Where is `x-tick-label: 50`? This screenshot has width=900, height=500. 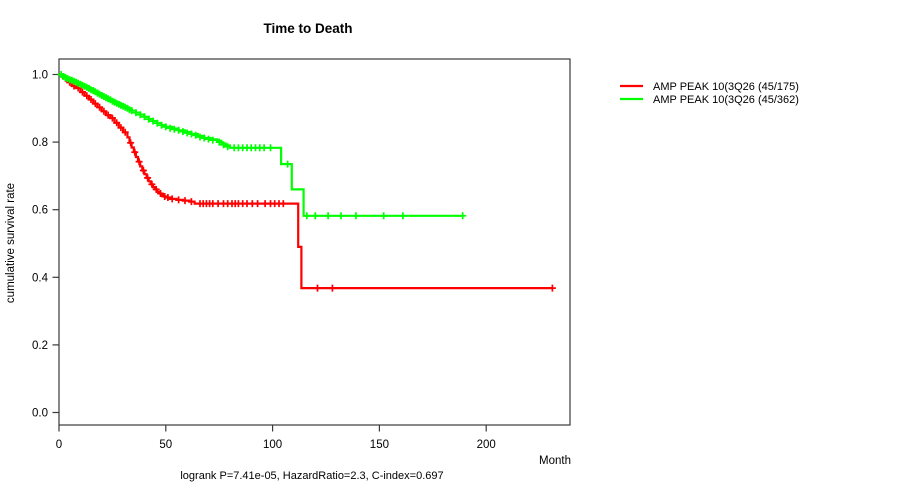 x-tick-label: 50 is located at coordinates (165, 445).